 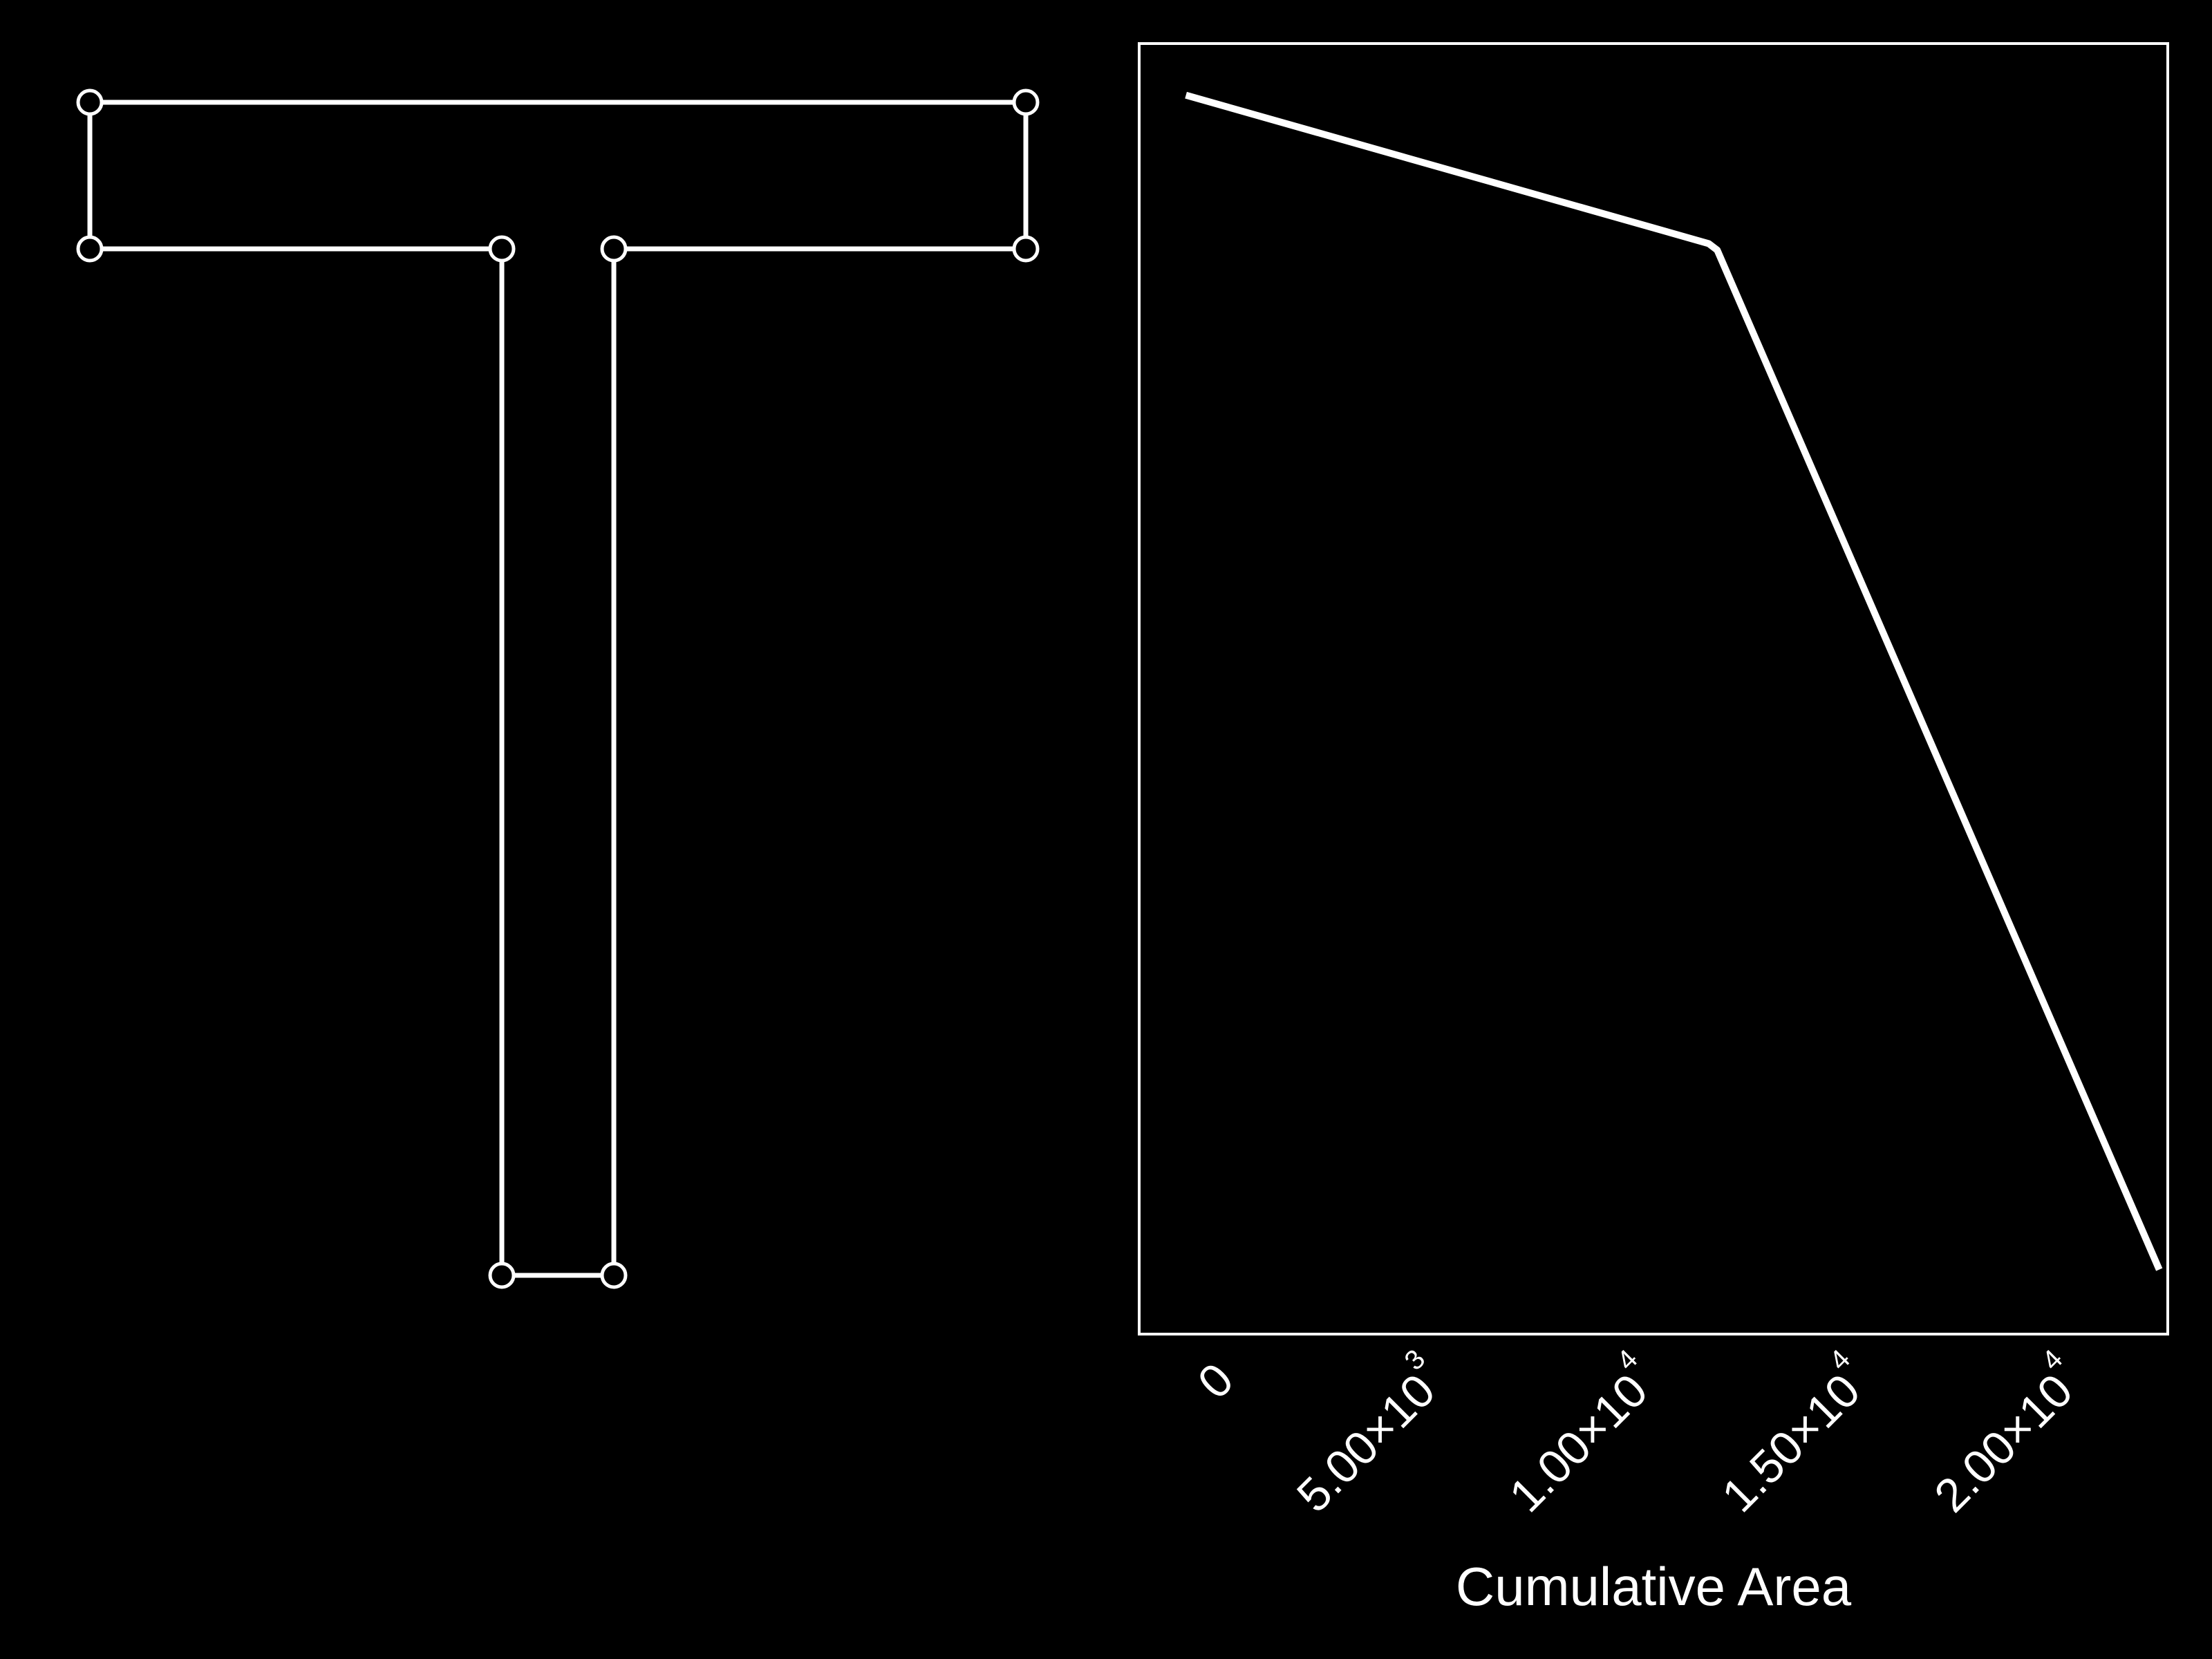 What do you see at coordinates (1792, 1433) in the screenshot?
I see `x-tick-label: 1.50×104` at bounding box center [1792, 1433].